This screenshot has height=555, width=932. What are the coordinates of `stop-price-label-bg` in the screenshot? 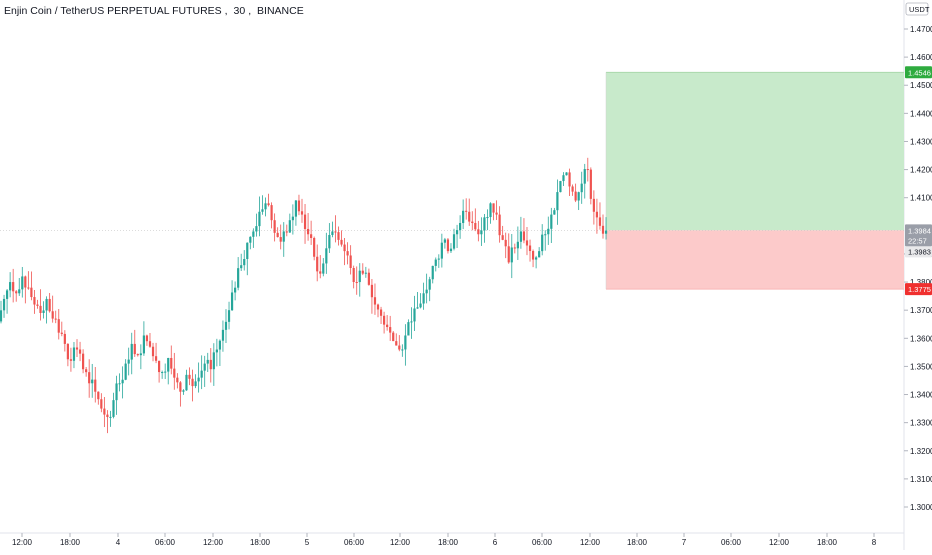 It's located at (918, 289).